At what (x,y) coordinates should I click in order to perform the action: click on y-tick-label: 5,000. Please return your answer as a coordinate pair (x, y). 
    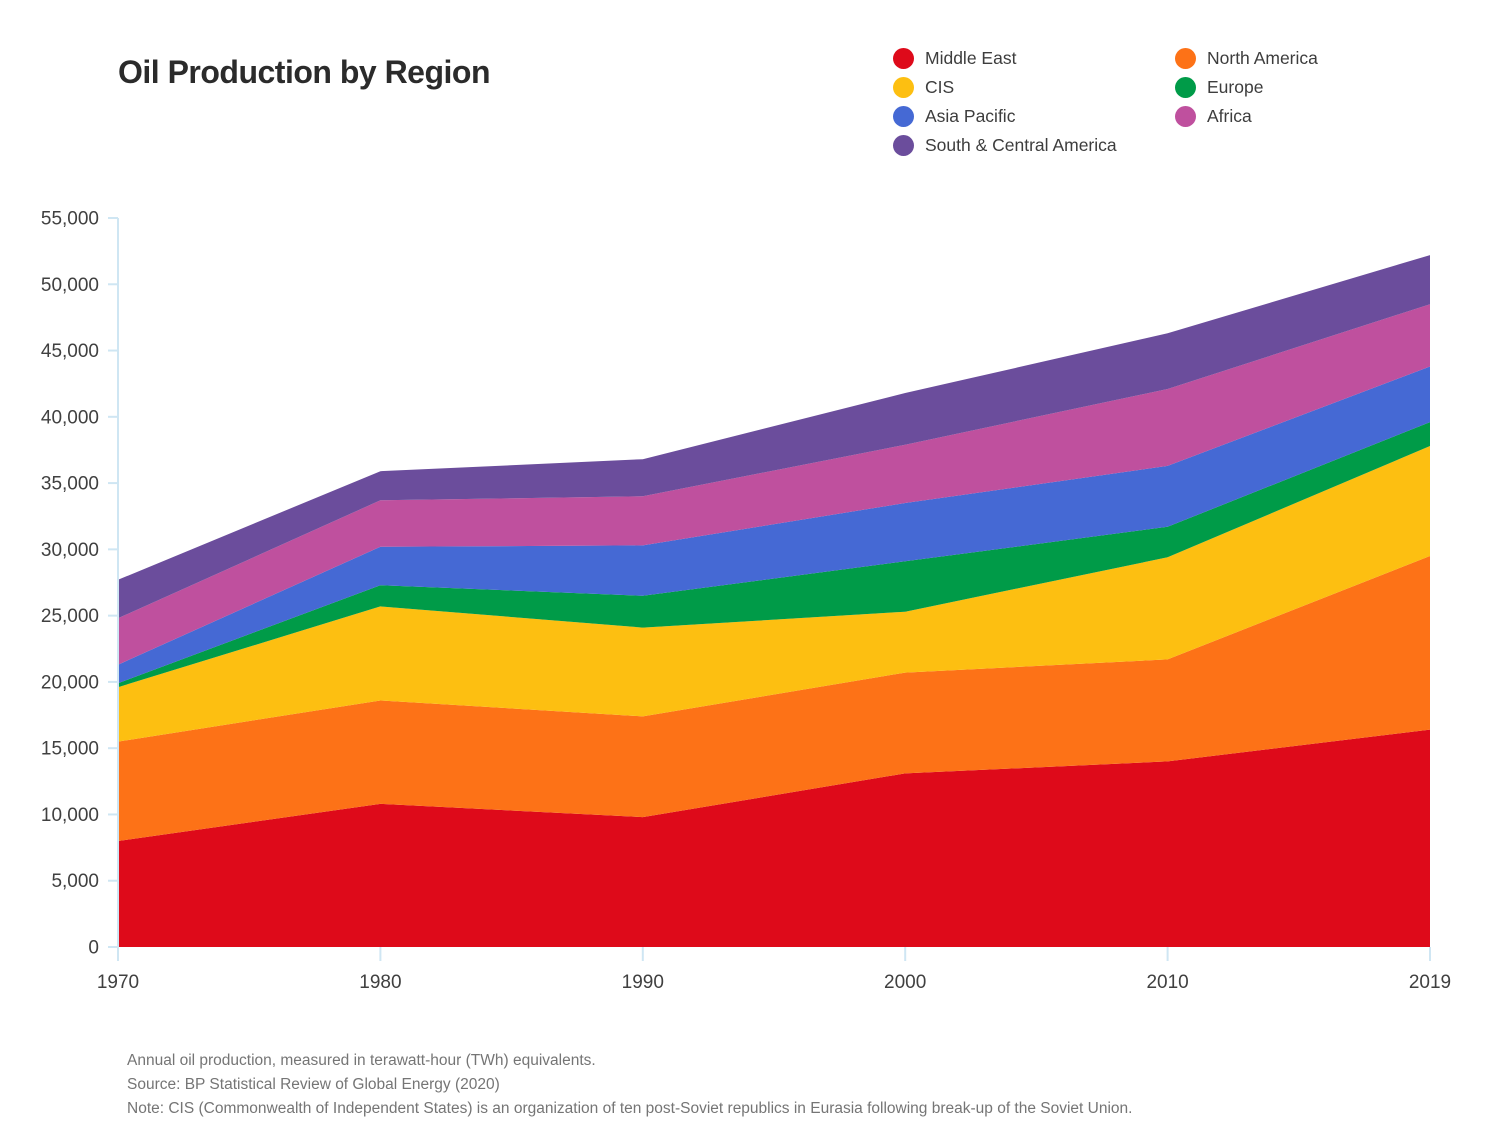
    Looking at the image, I should click on (75, 881).